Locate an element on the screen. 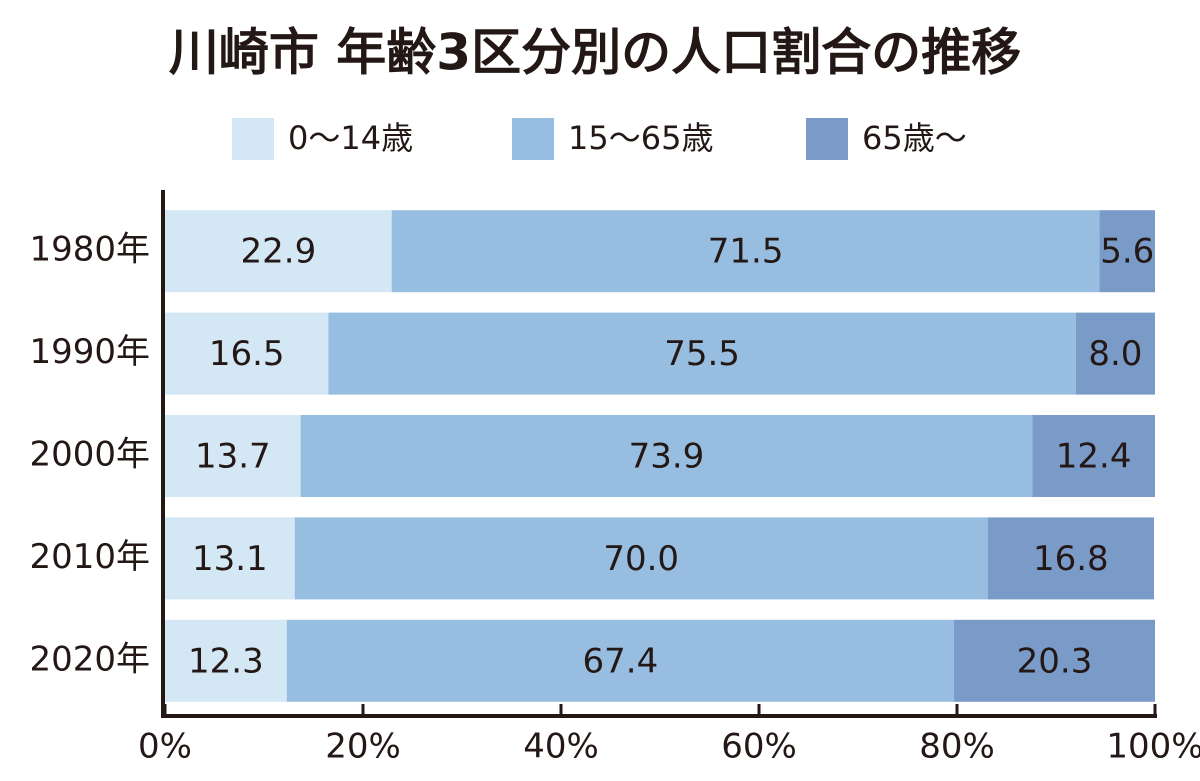 Image resolution: width=1200 pixels, height=781 pixels. y-tick-label: 2010年 is located at coordinates (89, 557).